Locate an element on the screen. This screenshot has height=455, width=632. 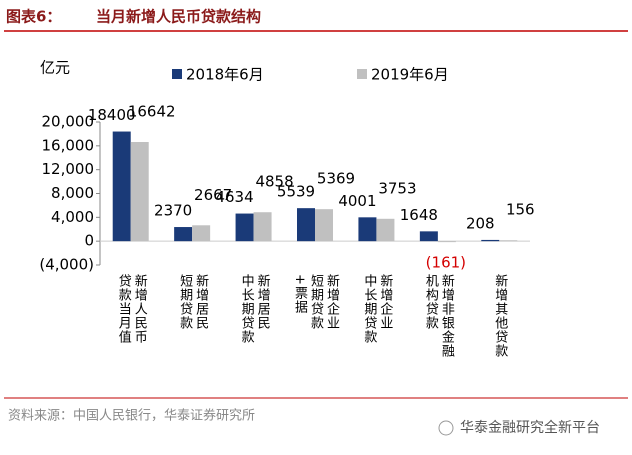
value-label: 2370 is located at coordinates (173, 211).